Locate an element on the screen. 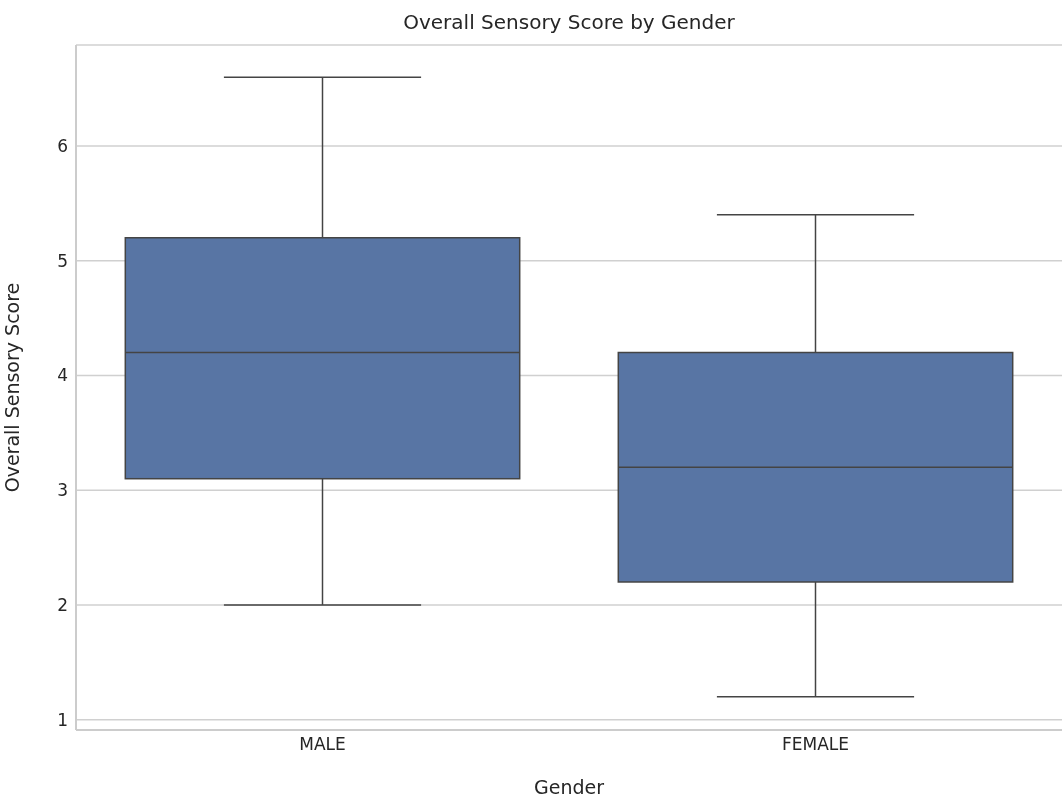 The height and width of the screenshot is (796, 1062). y-tick-label: 4 is located at coordinates (62, 375).